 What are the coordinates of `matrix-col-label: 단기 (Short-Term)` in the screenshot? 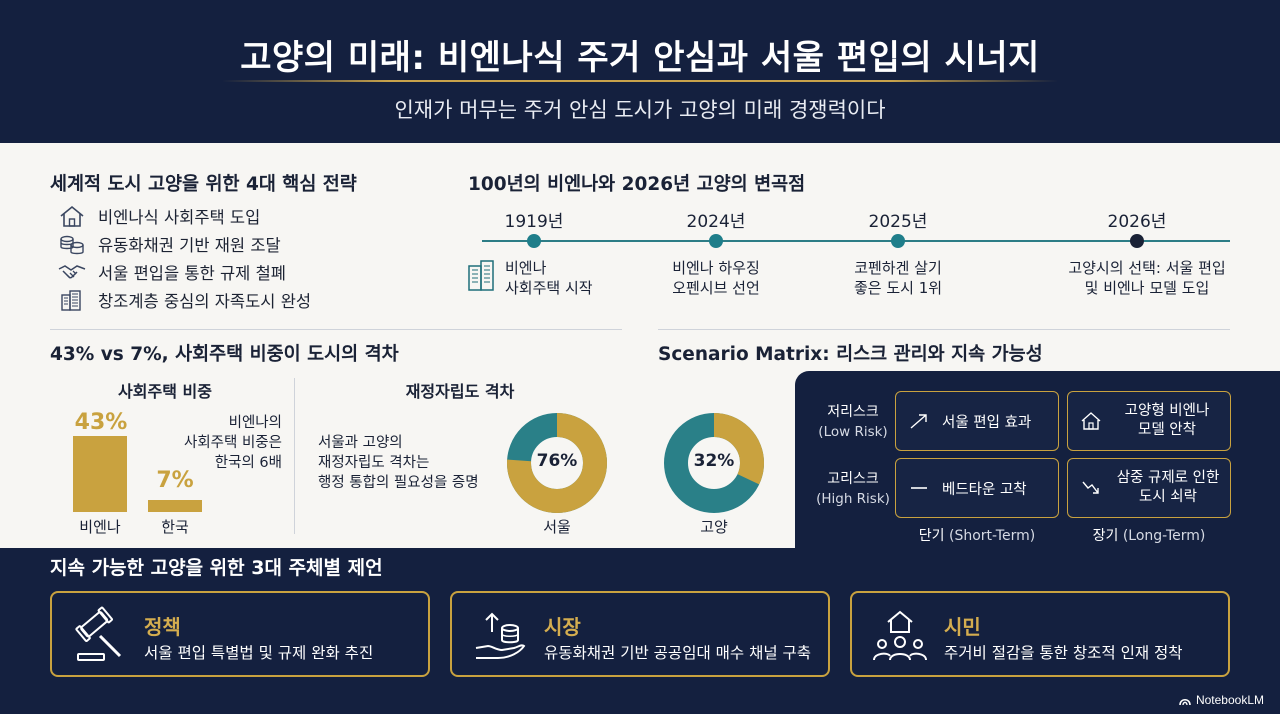 It's located at (977, 535).